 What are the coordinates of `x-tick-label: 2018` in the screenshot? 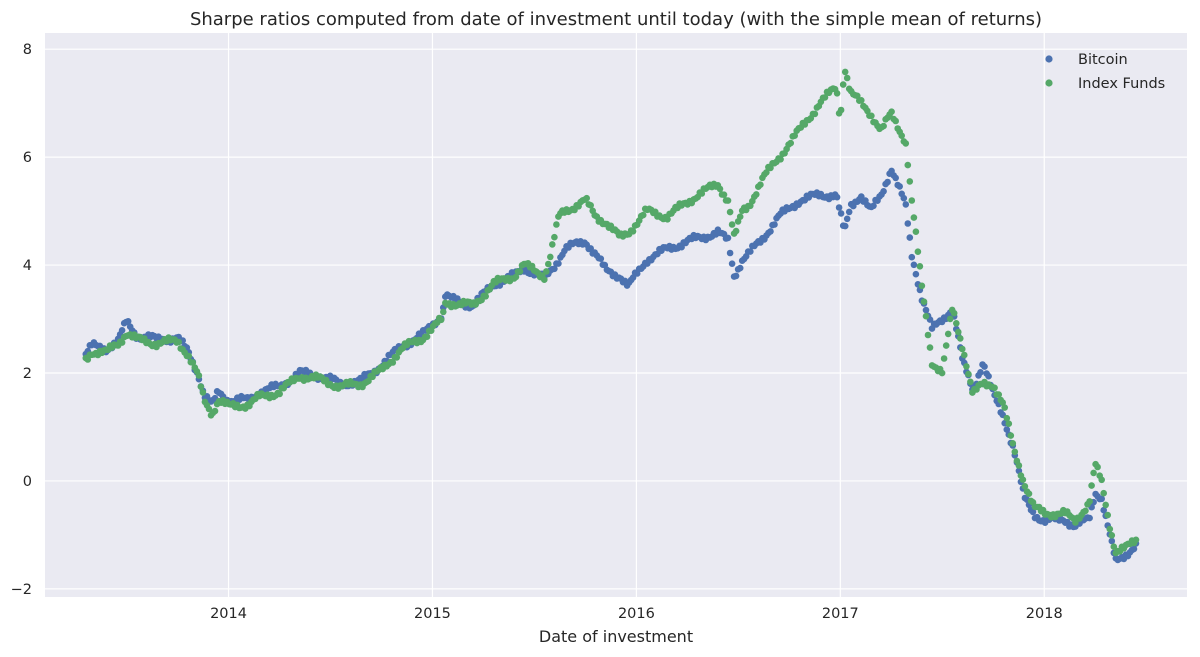 It's located at (1044, 614).